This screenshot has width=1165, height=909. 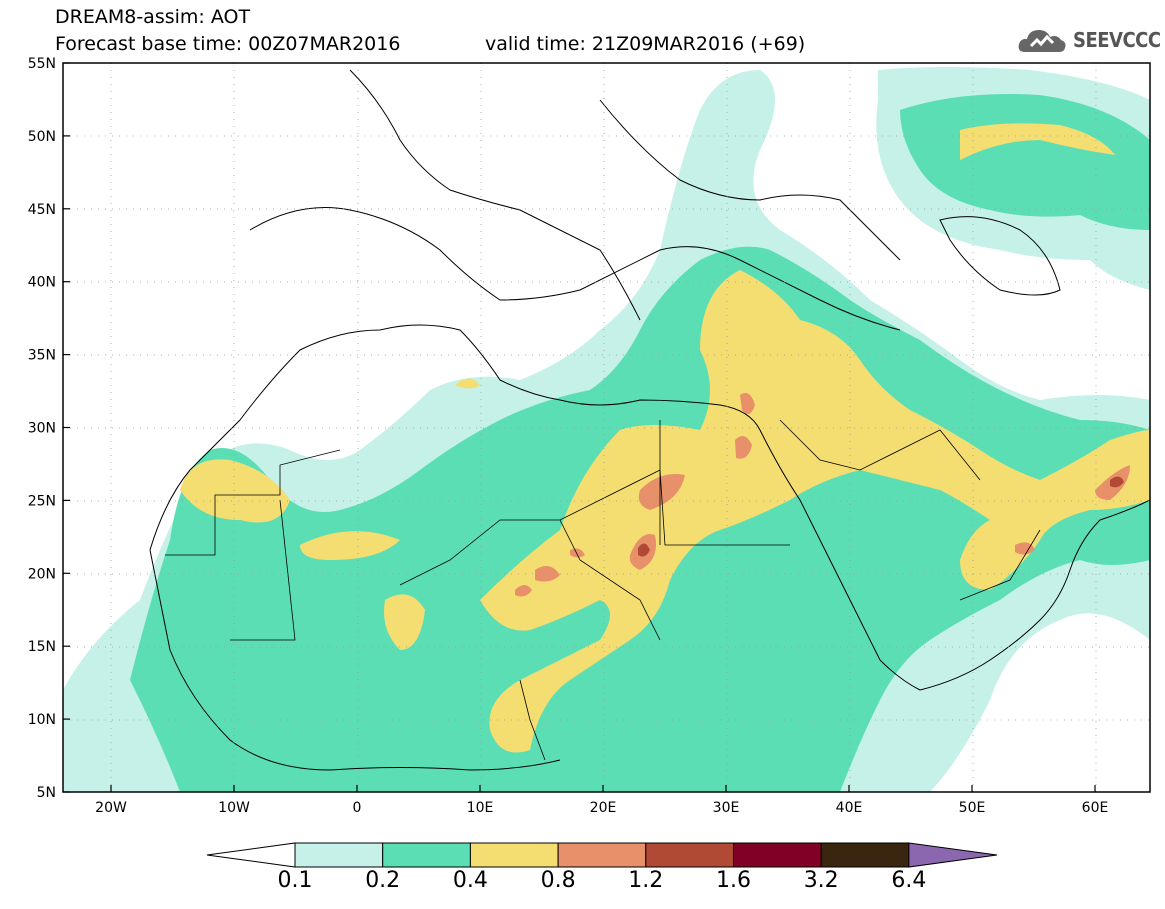 I want to click on aot-band-0.8, so click(x=822, y=494).